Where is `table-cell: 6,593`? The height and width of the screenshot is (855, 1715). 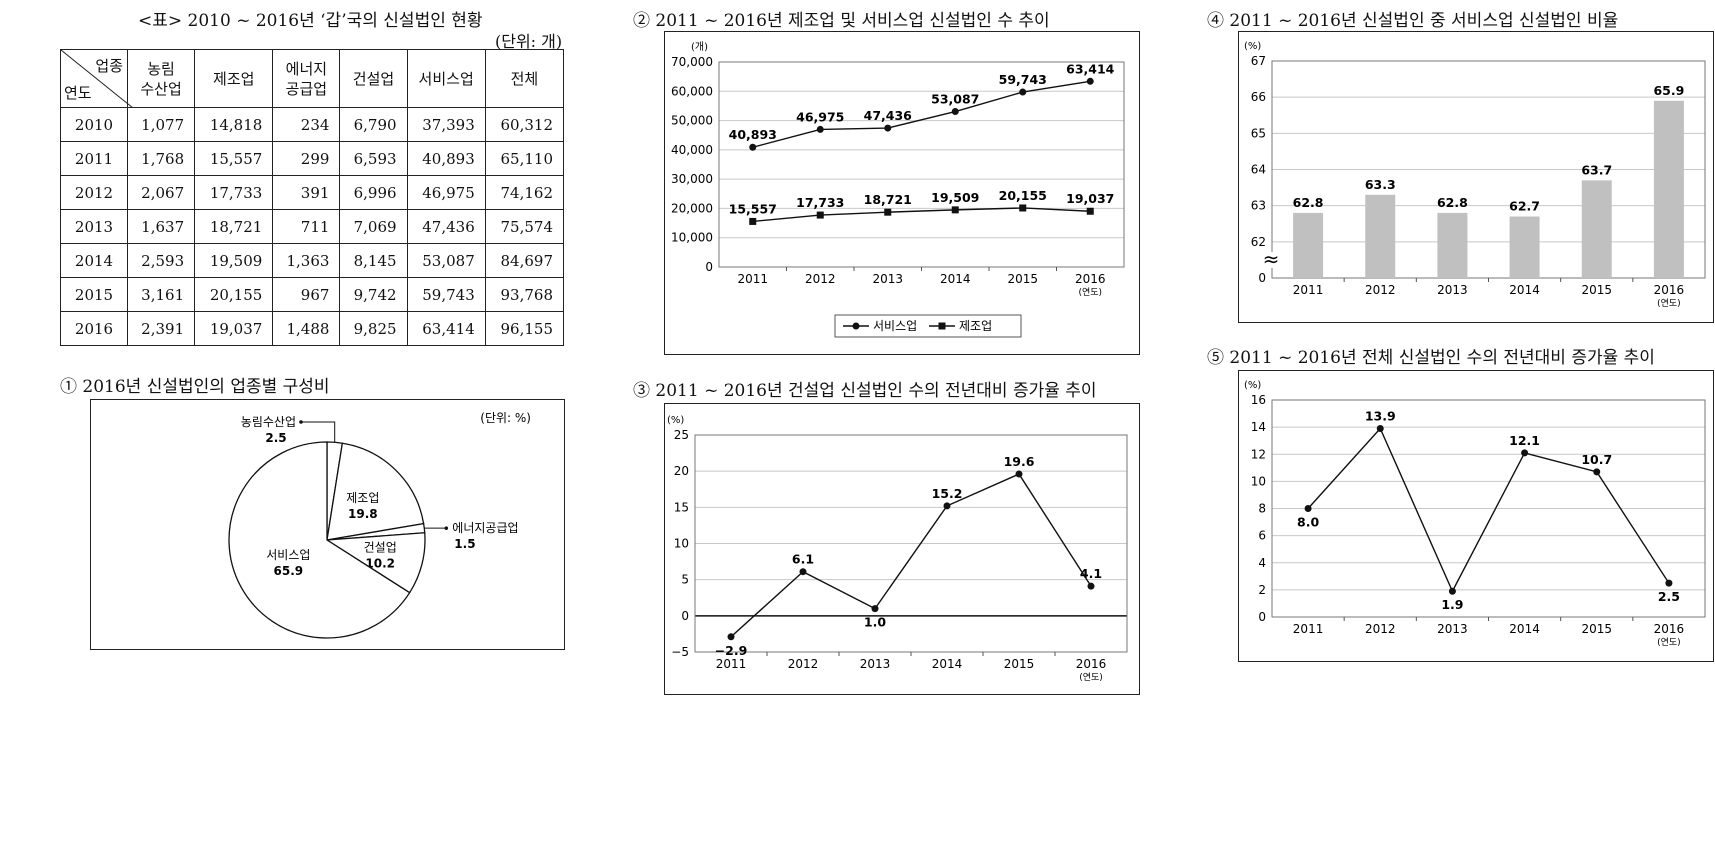
table-cell: 6,593 is located at coordinates (373, 159).